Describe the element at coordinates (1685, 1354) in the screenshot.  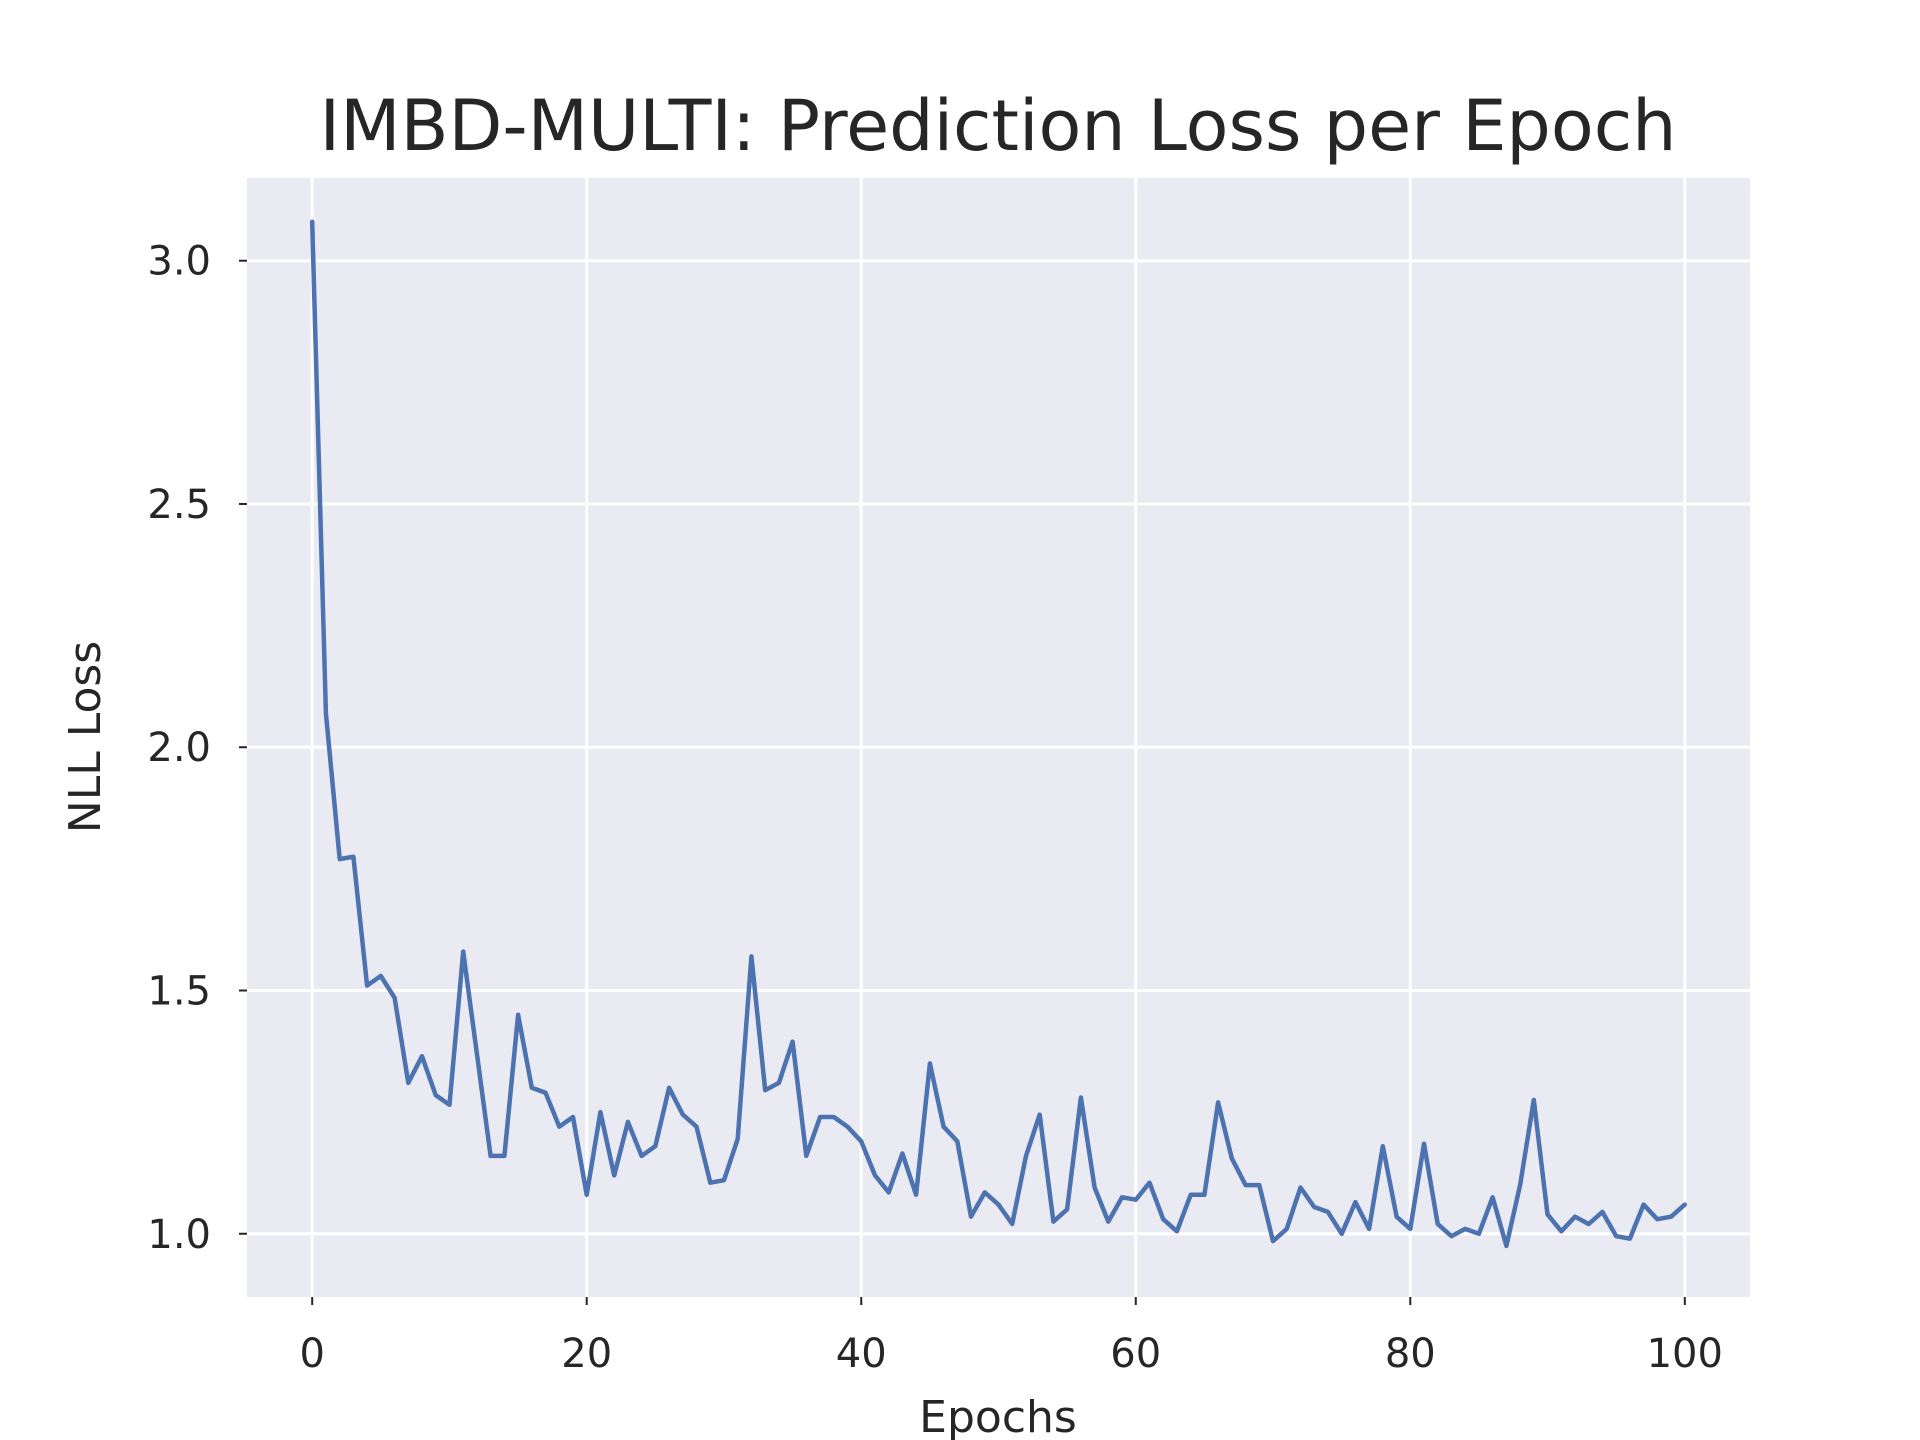
I see `x-tick-label: 100` at that location.